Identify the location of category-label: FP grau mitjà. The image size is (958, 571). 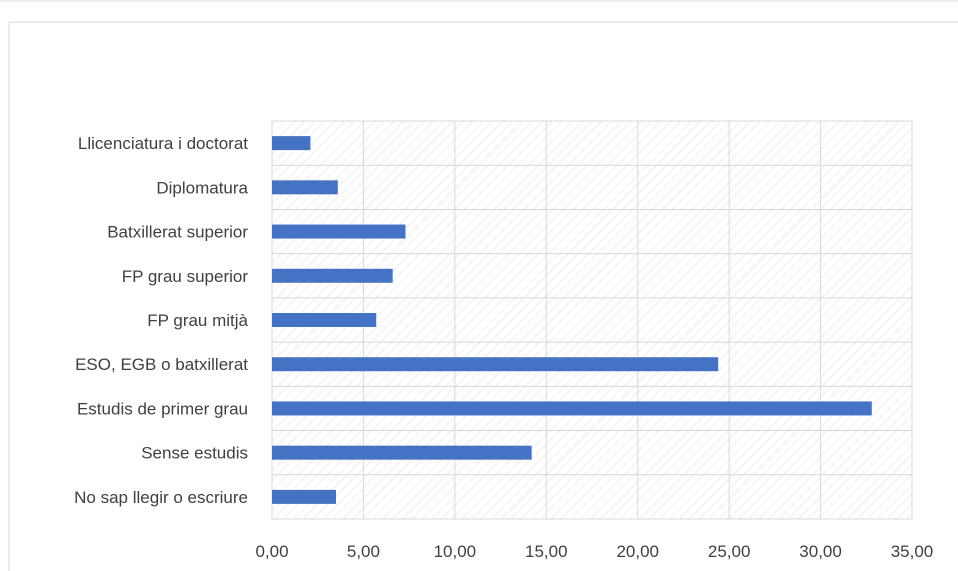
(197, 320).